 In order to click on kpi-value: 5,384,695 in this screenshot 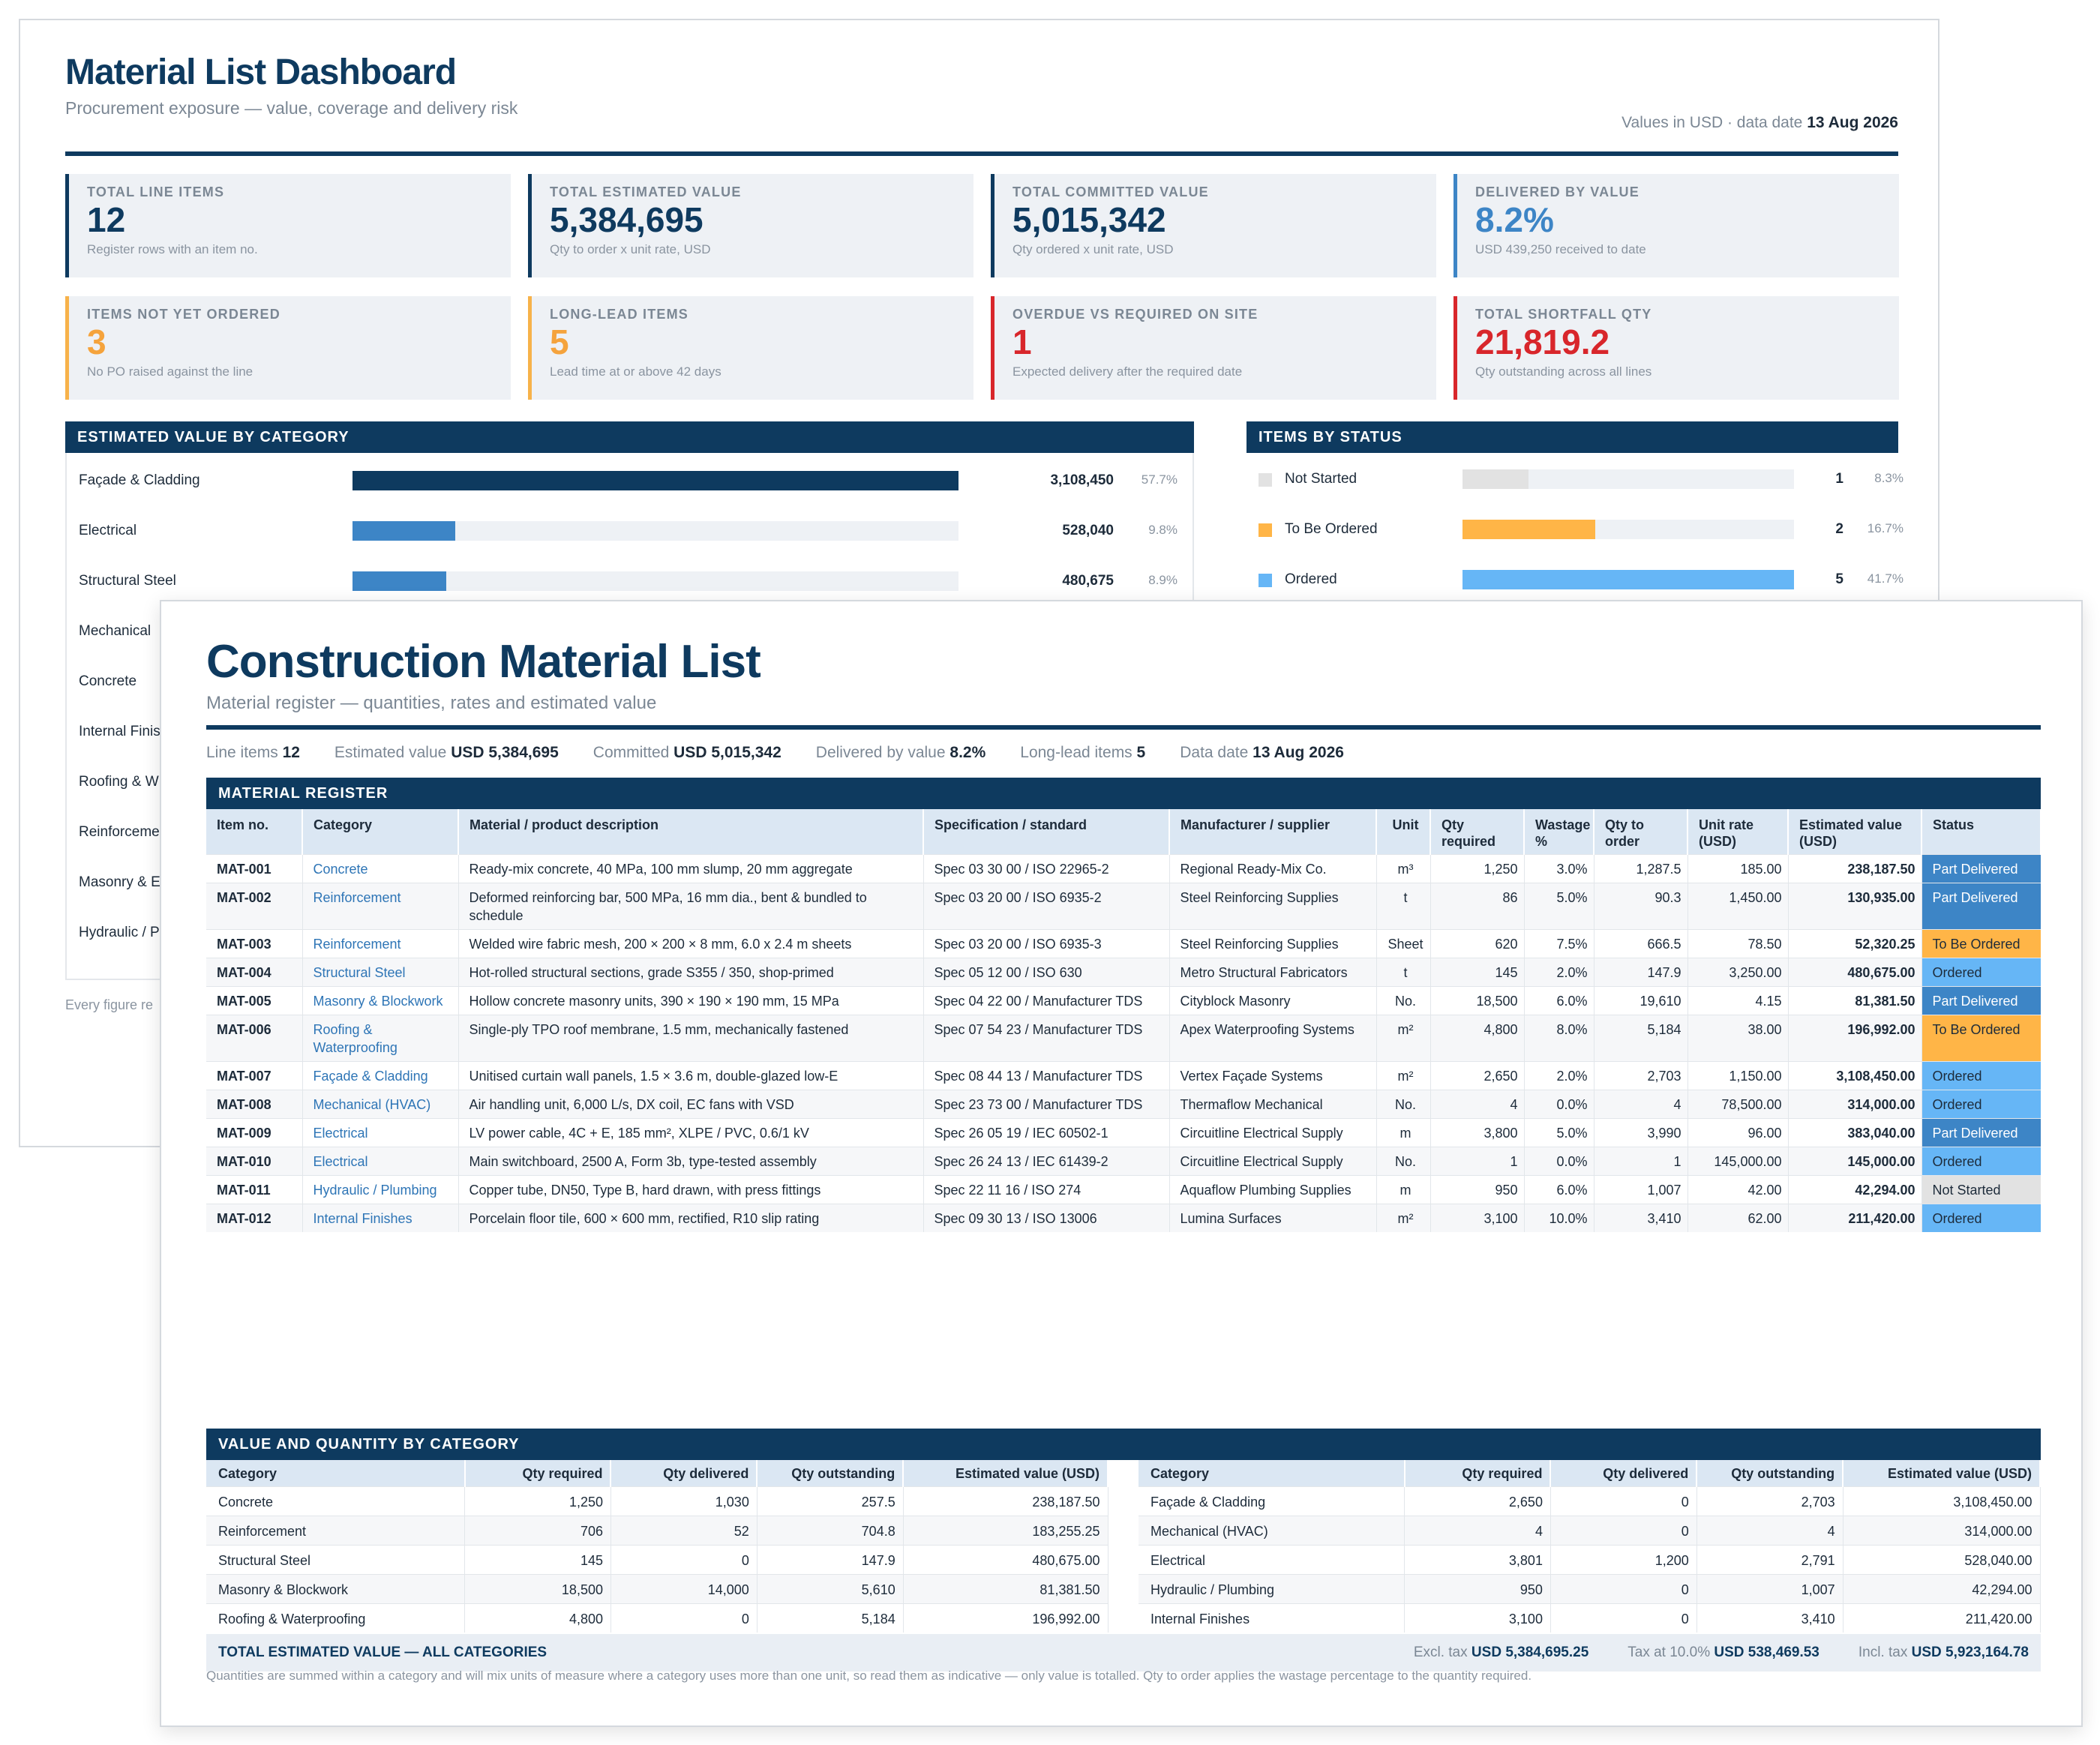, I will do `click(627, 219)`.